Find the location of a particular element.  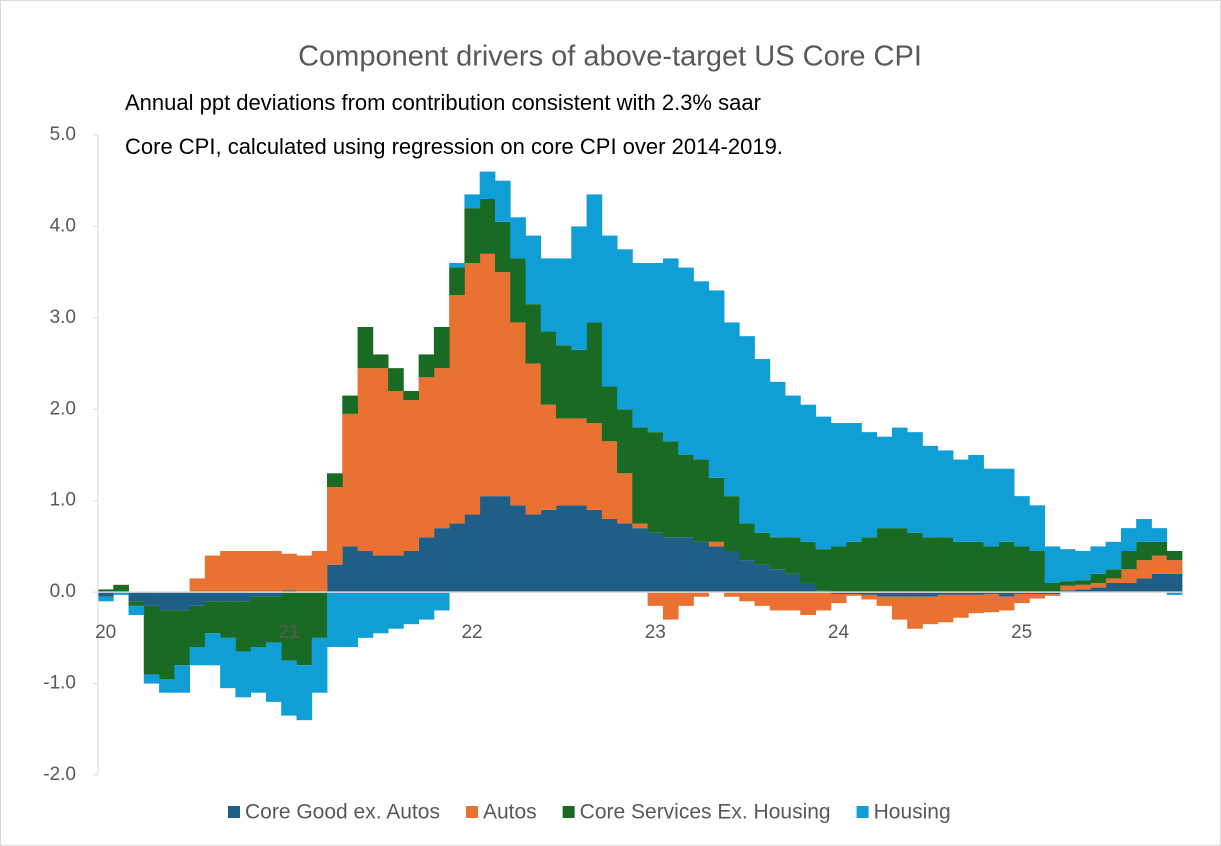

y-tick-label: 1.0 is located at coordinates (63, 500).